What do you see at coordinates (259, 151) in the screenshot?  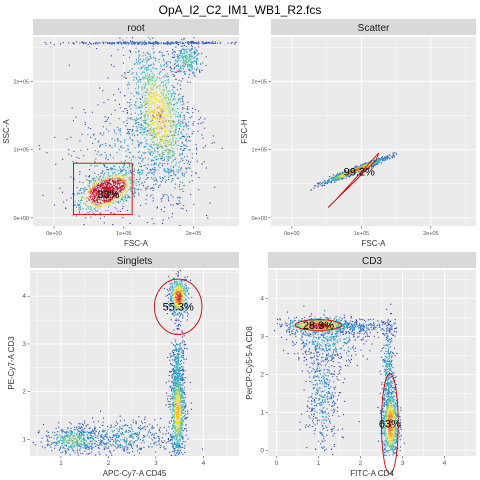 I see `y-tick-label: 1e+05` at bounding box center [259, 151].